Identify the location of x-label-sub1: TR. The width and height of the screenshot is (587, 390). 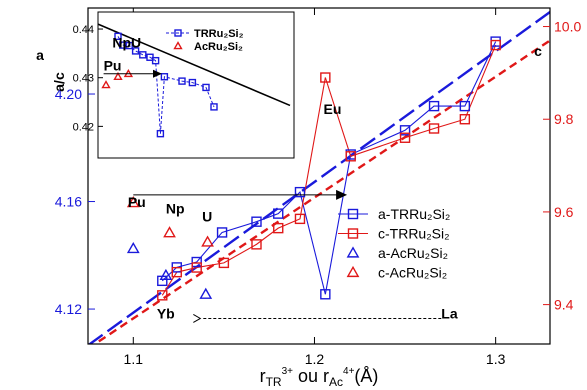
(274, 382).